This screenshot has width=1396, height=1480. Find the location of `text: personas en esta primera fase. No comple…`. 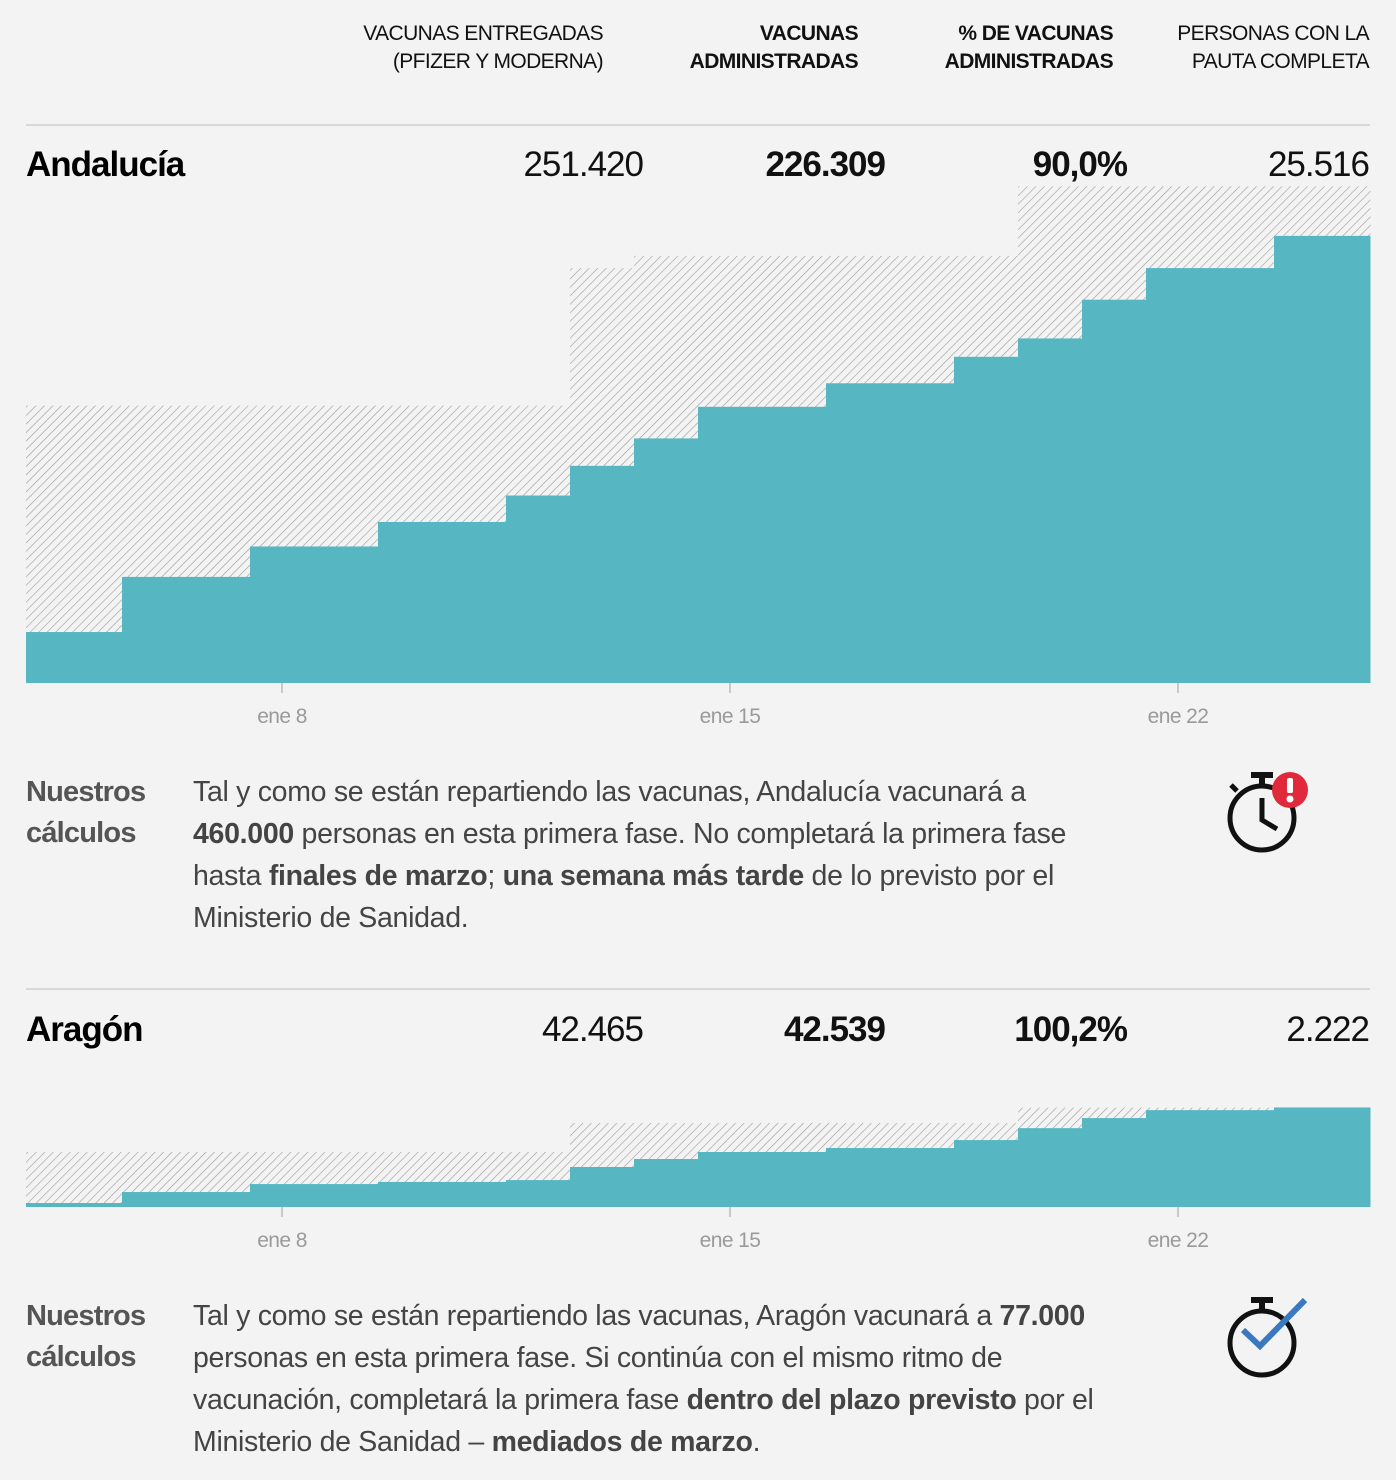

text: personas en esta primera fase. No comple… is located at coordinates (630, 855).